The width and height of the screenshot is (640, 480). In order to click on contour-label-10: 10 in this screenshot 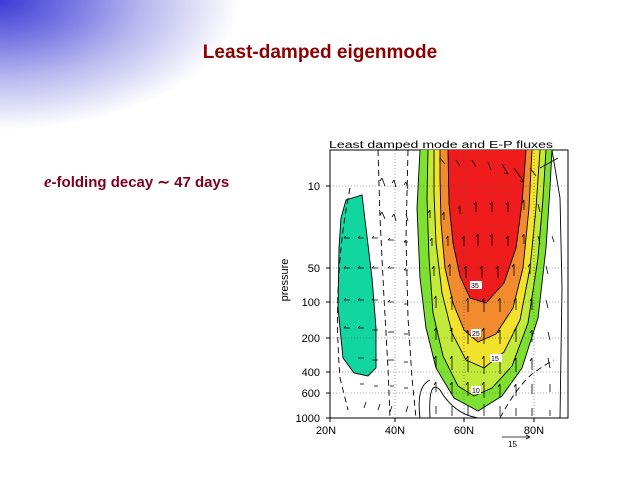, I will do `click(476, 391)`.